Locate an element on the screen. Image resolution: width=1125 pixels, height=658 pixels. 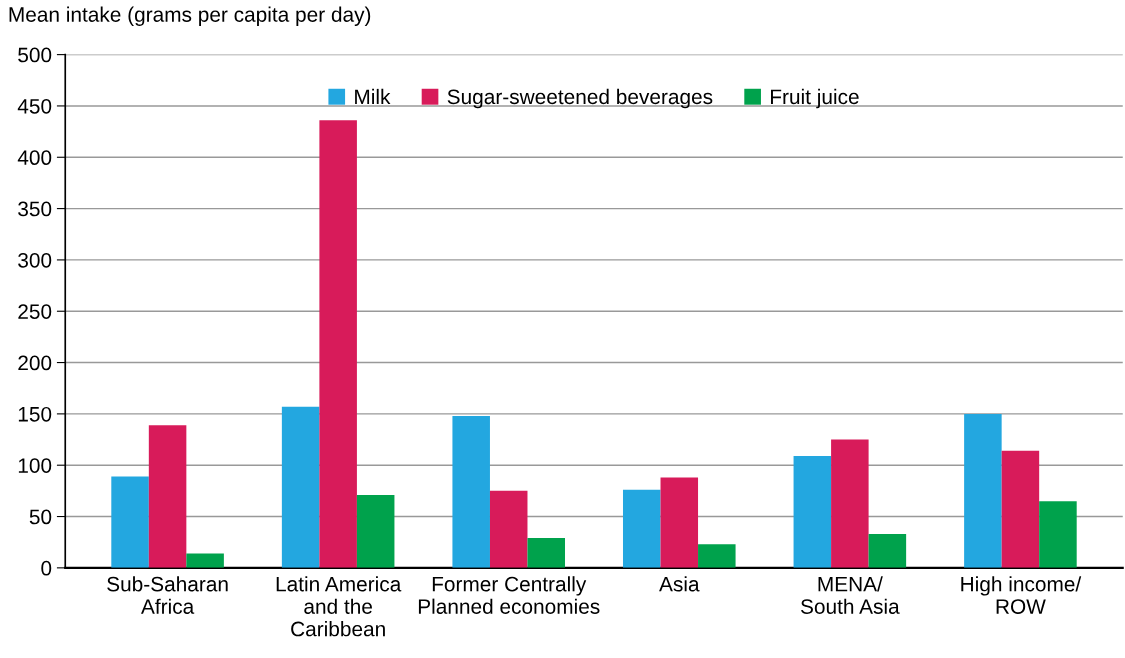
legend-label: Milk is located at coordinates (373, 96).